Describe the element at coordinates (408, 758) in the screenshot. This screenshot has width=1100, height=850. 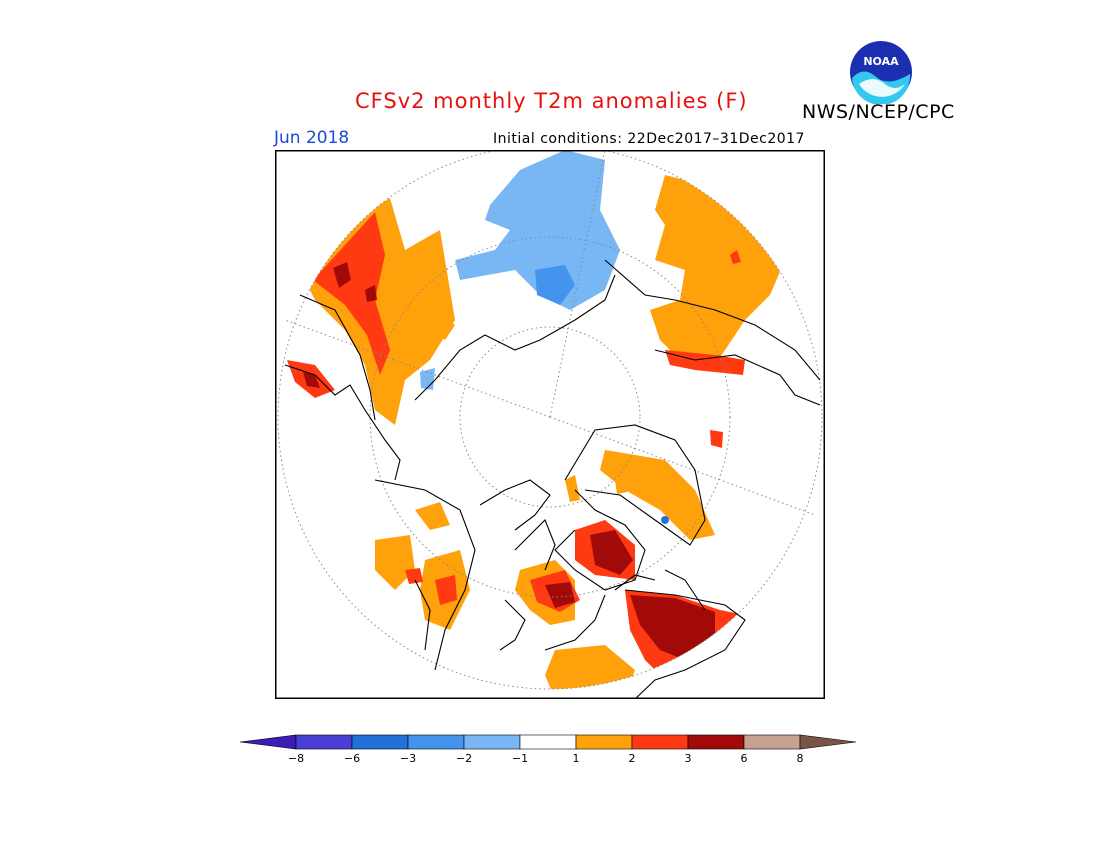
I see `colorbar-label: −3` at that location.